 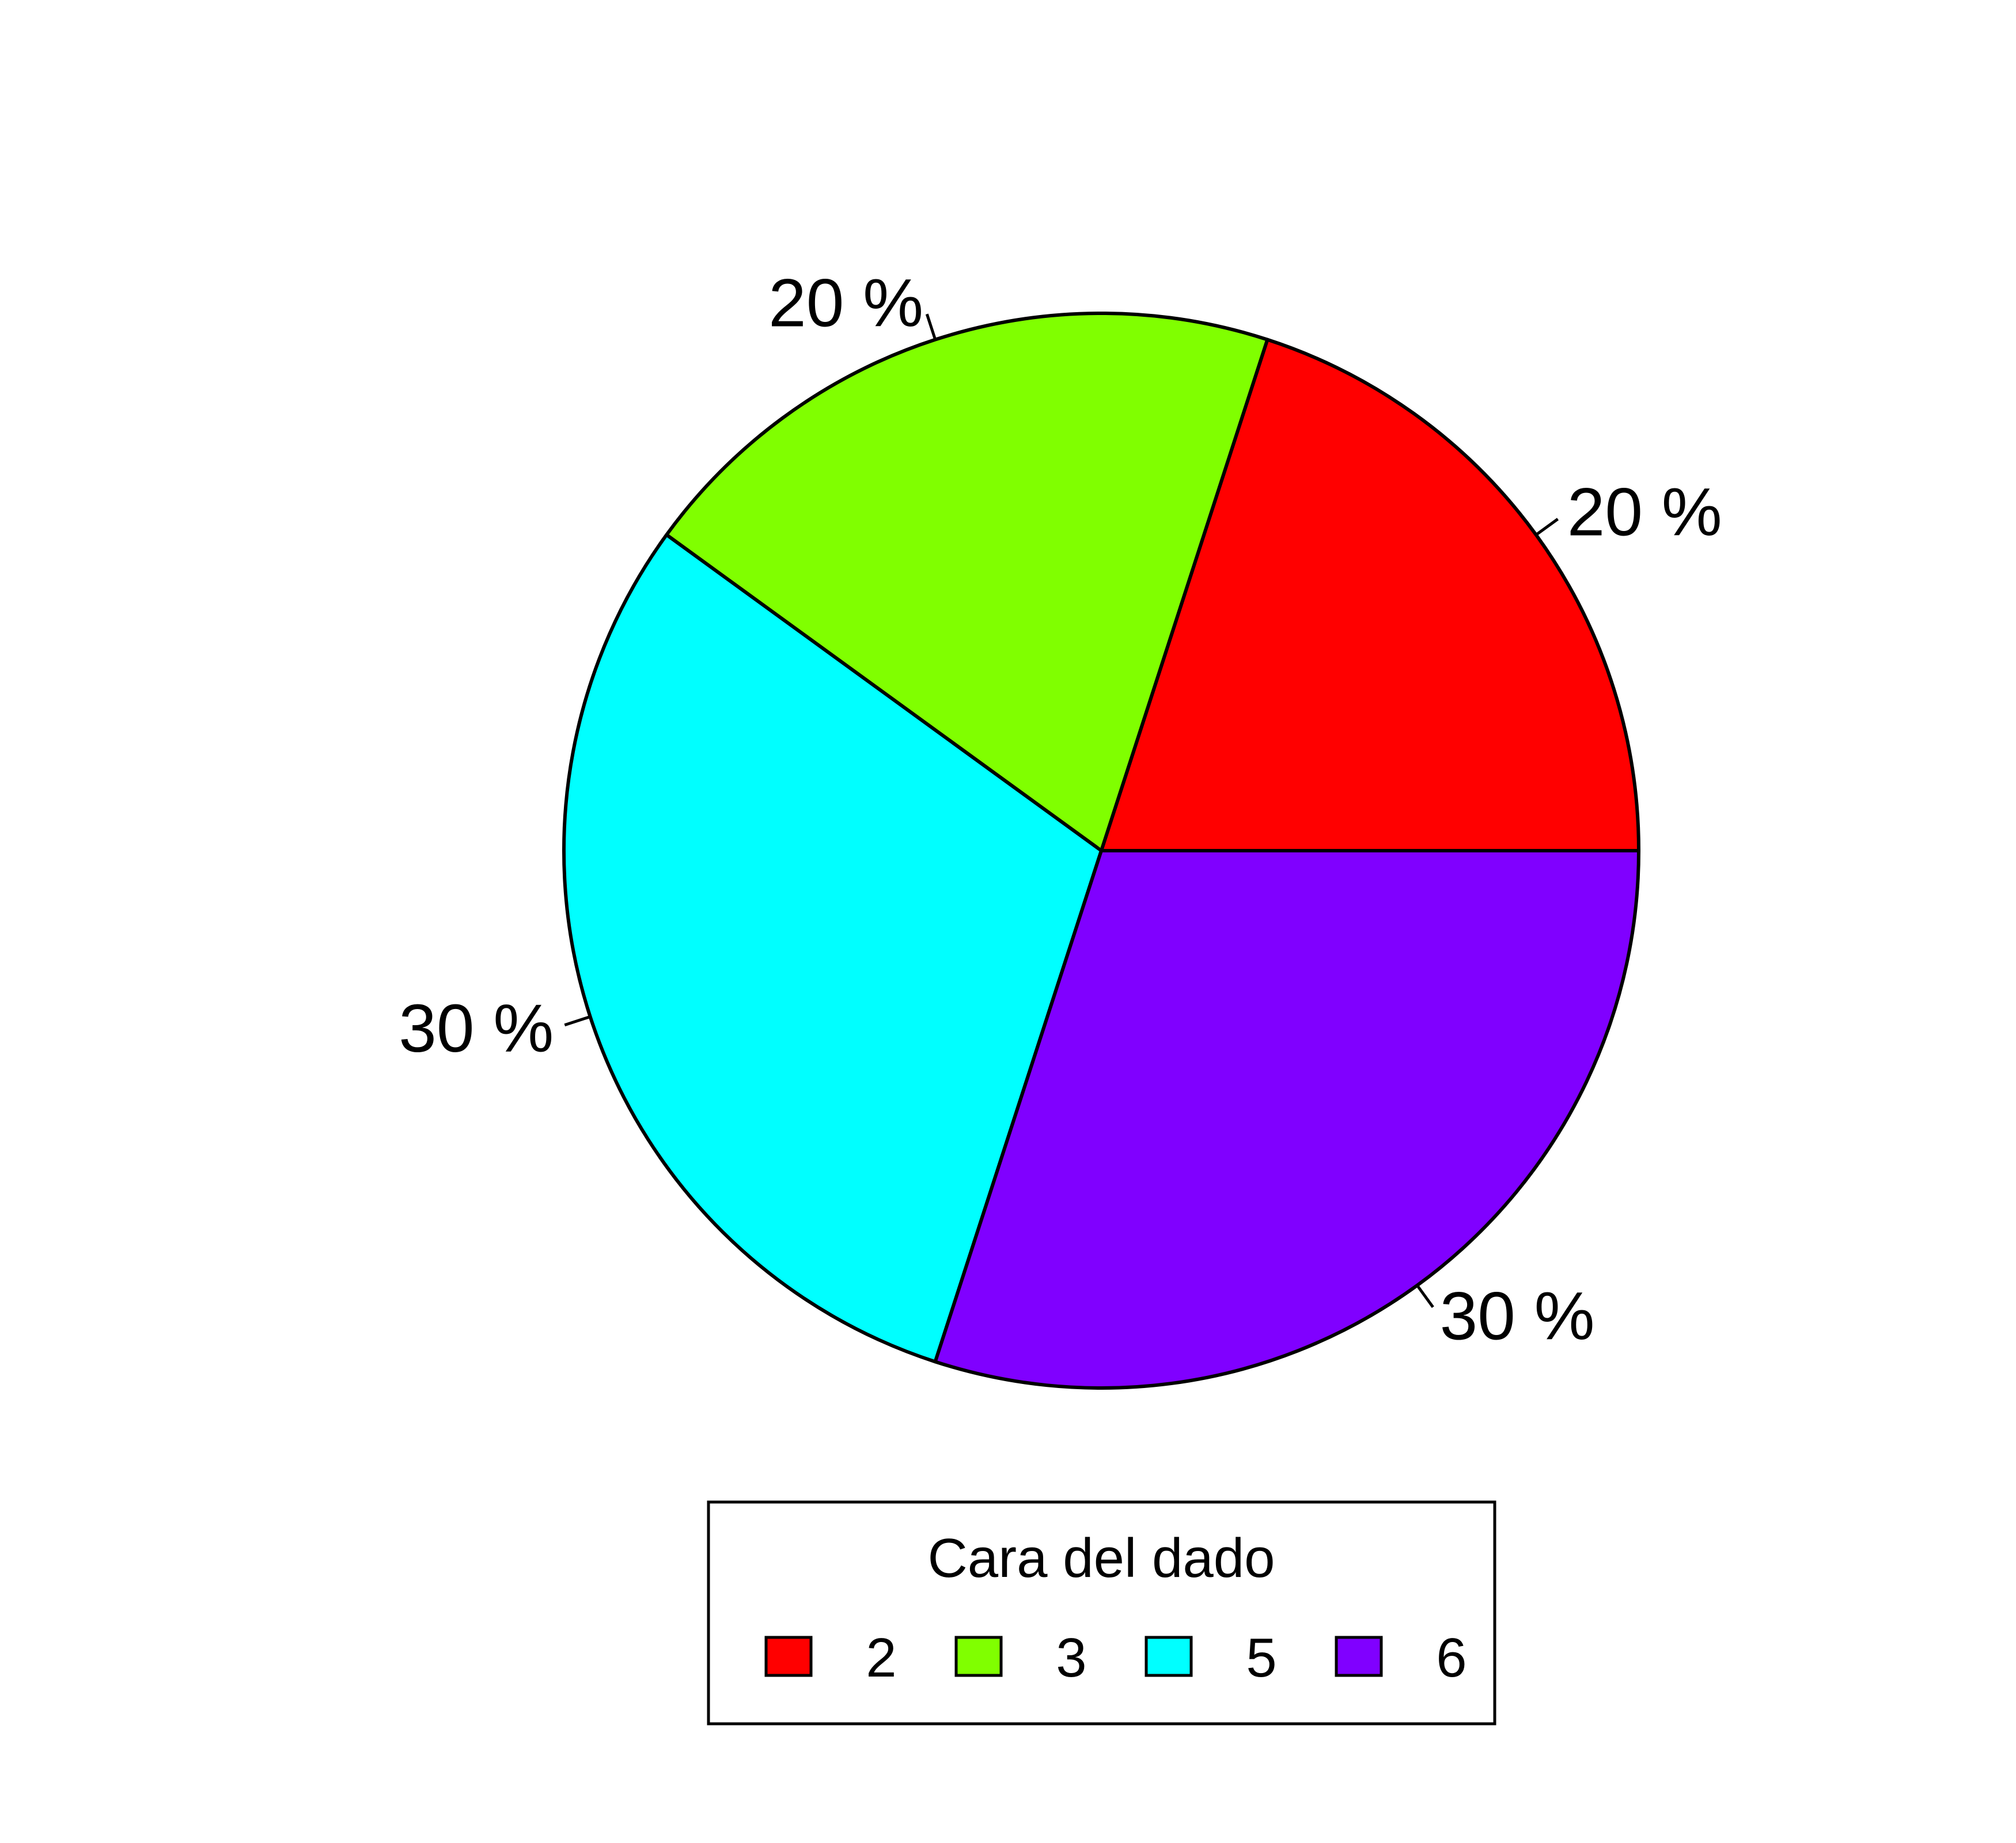 I want to click on legend-entries: 2 3 5 6, so click(x=1115, y=1658).